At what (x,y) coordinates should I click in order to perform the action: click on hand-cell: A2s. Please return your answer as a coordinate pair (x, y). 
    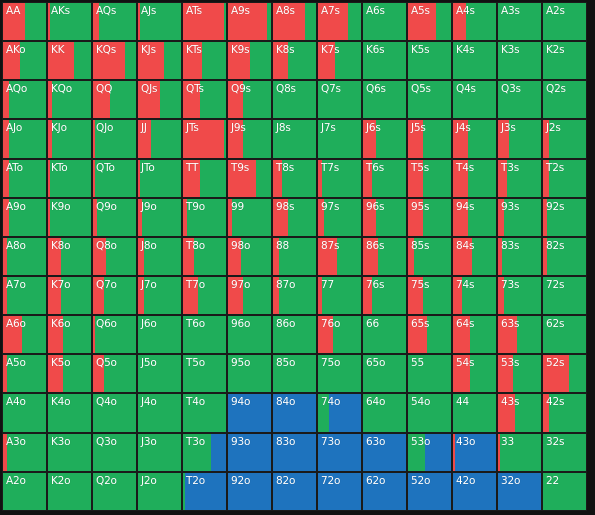
    Looking at the image, I should click on (564, 22).